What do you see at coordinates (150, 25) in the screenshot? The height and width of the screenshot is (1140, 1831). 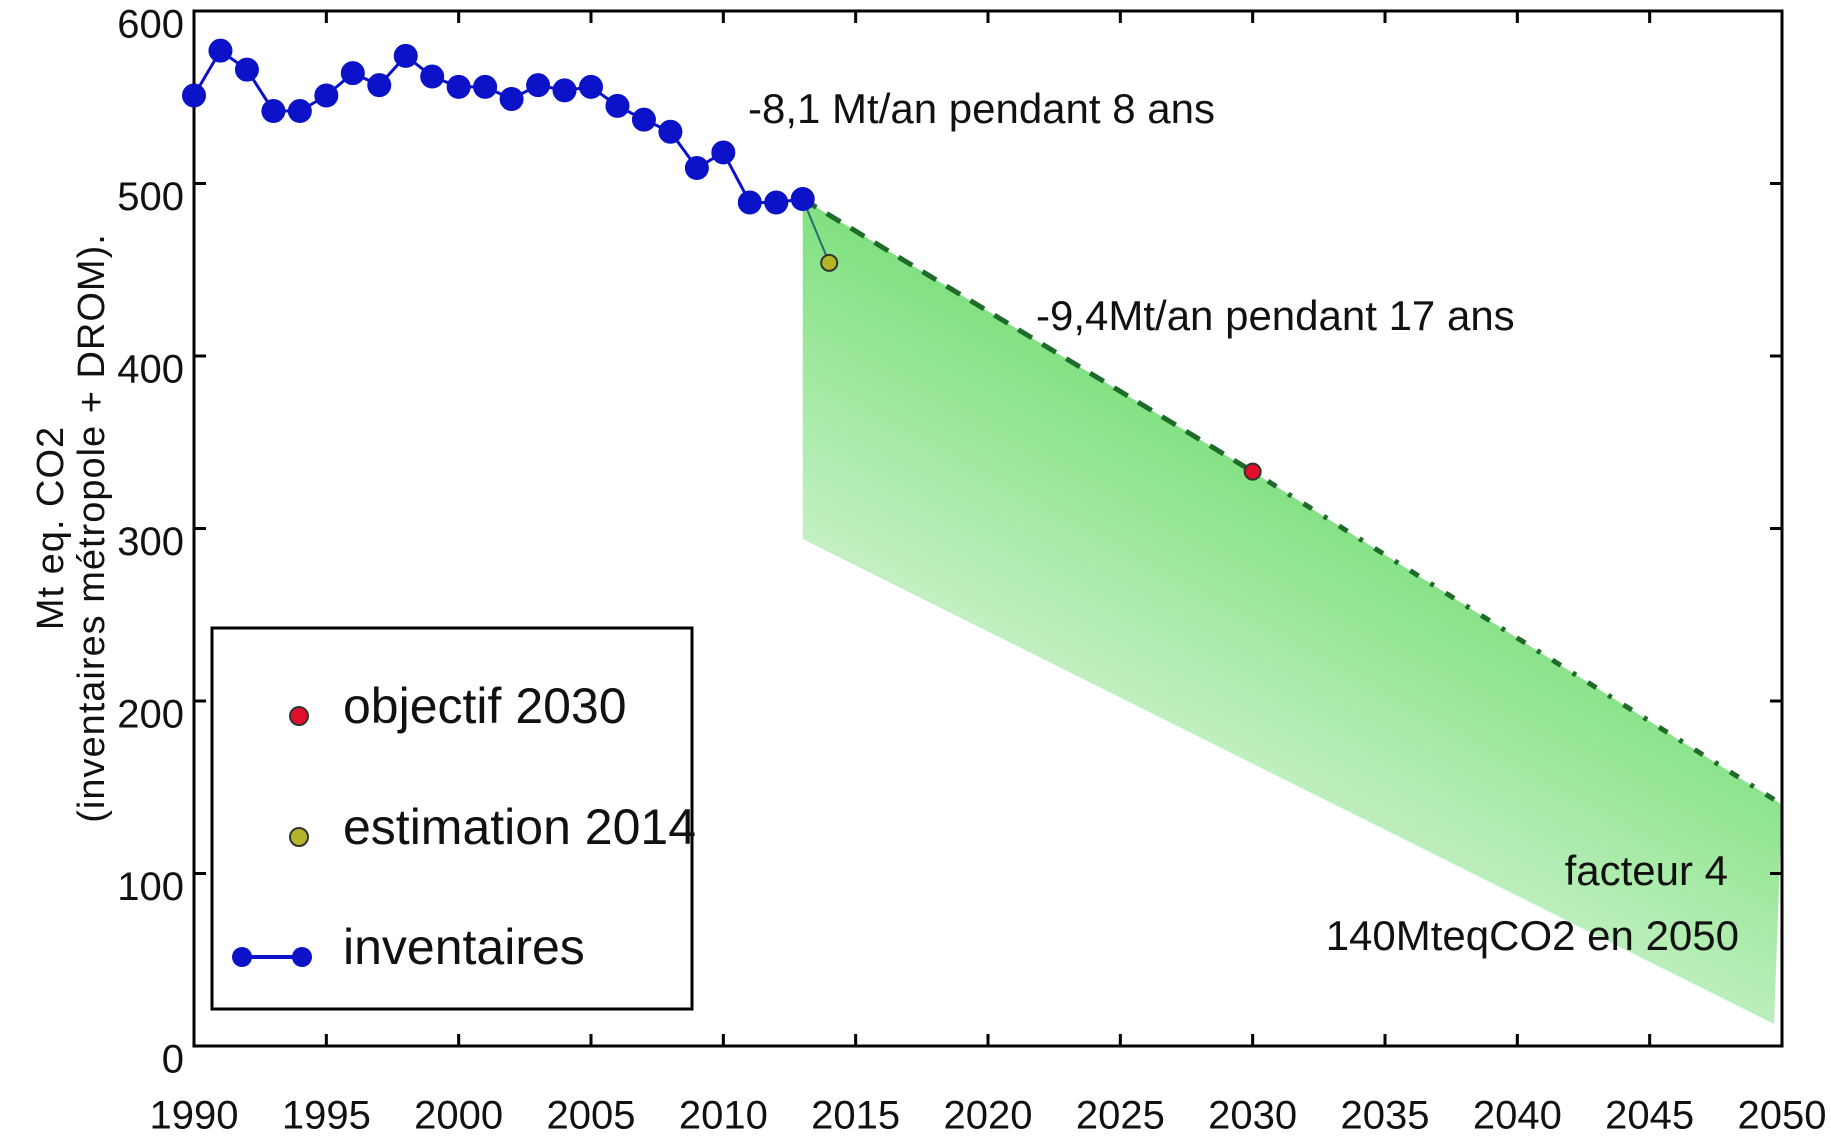 I see `y-tick-label: 600` at bounding box center [150, 25].